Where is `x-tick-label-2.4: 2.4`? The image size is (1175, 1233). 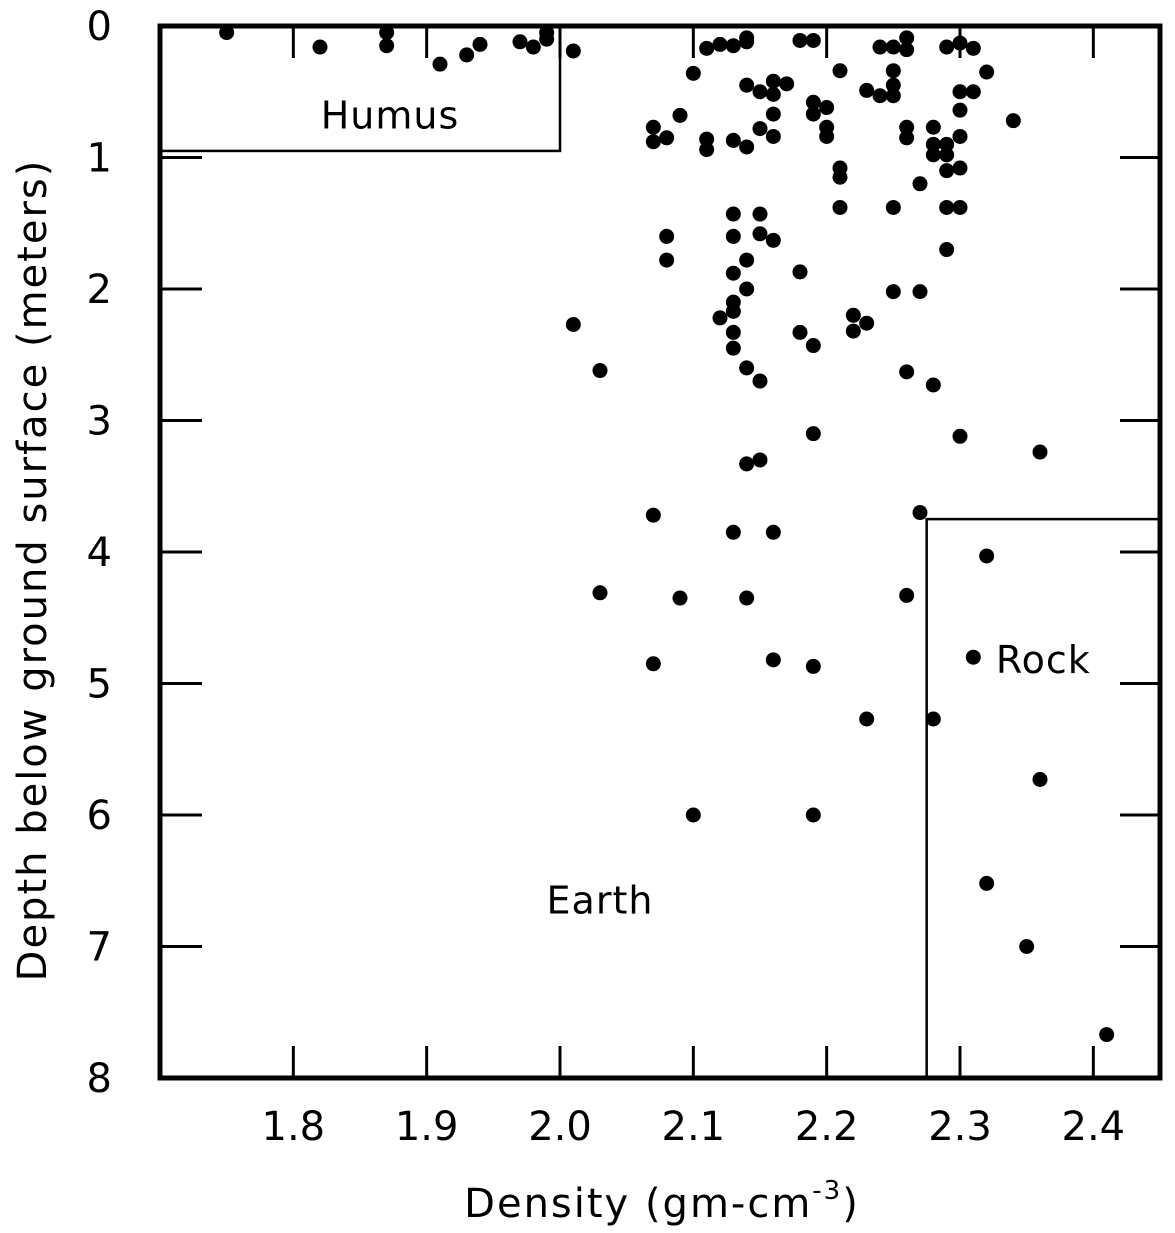 x-tick-label-2.4: 2.4 is located at coordinates (1094, 1127).